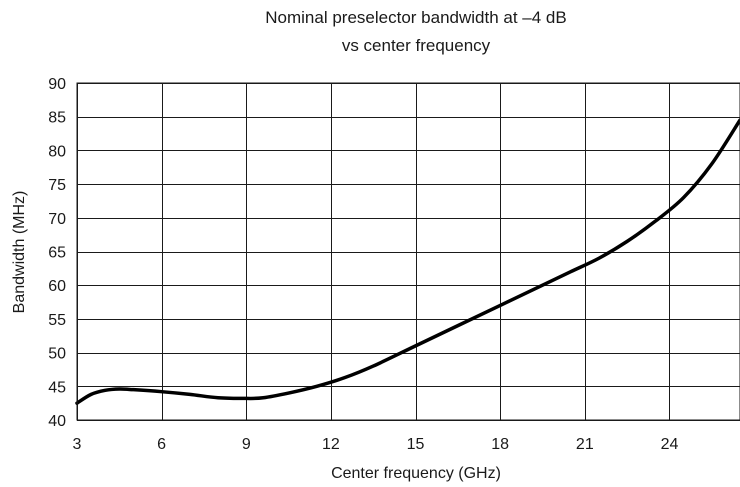 This screenshot has height=487, width=740. What do you see at coordinates (19, 252) in the screenshot?
I see `y-axis-label: Bandwidth (MHz)` at bounding box center [19, 252].